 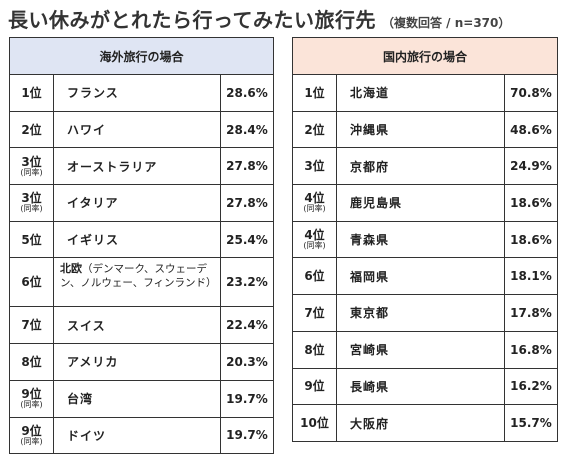 I want to click on rank-cell: 5位, so click(x=32, y=239).